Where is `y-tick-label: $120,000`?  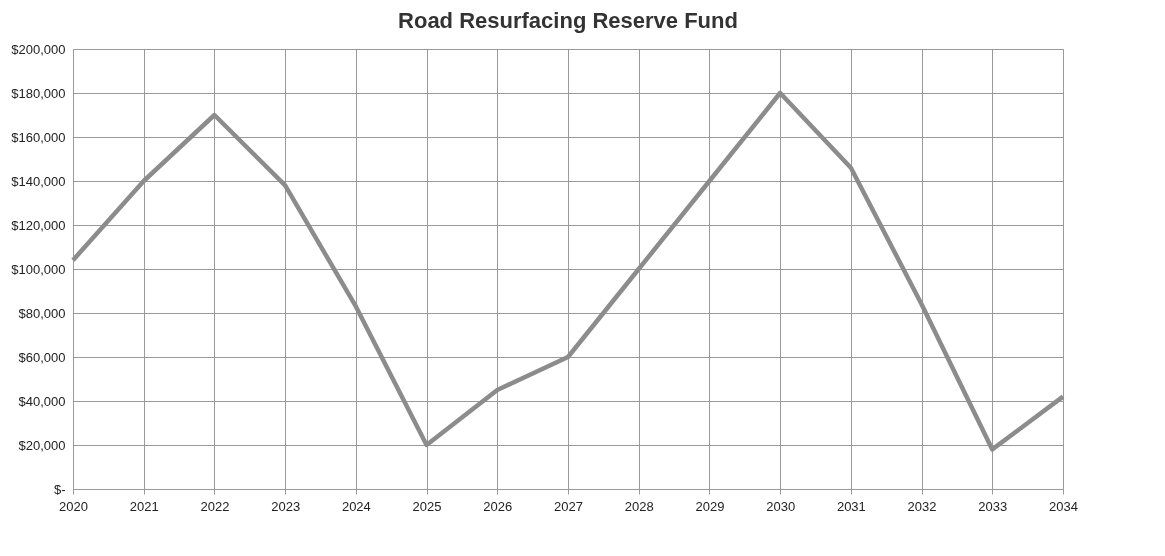 y-tick-label: $120,000 is located at coordinates (38, 225).